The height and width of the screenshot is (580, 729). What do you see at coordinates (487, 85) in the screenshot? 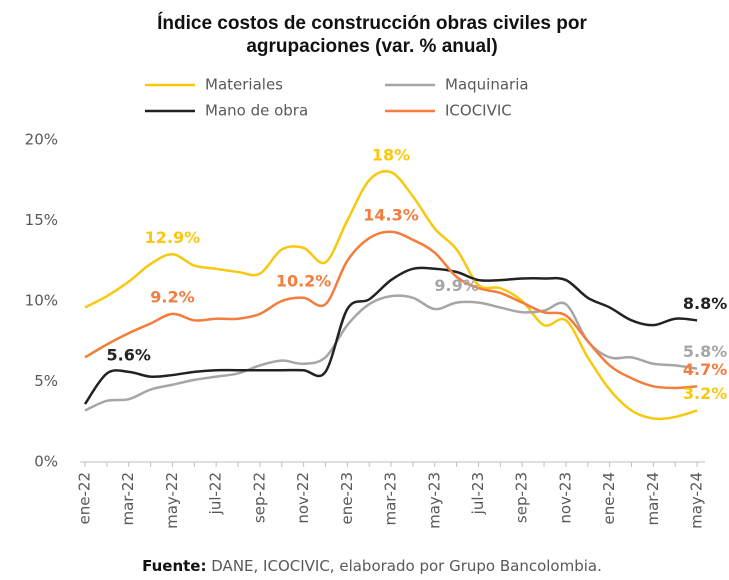
I see `legend-label: Maquinaria` at bounding box center [487, 85].